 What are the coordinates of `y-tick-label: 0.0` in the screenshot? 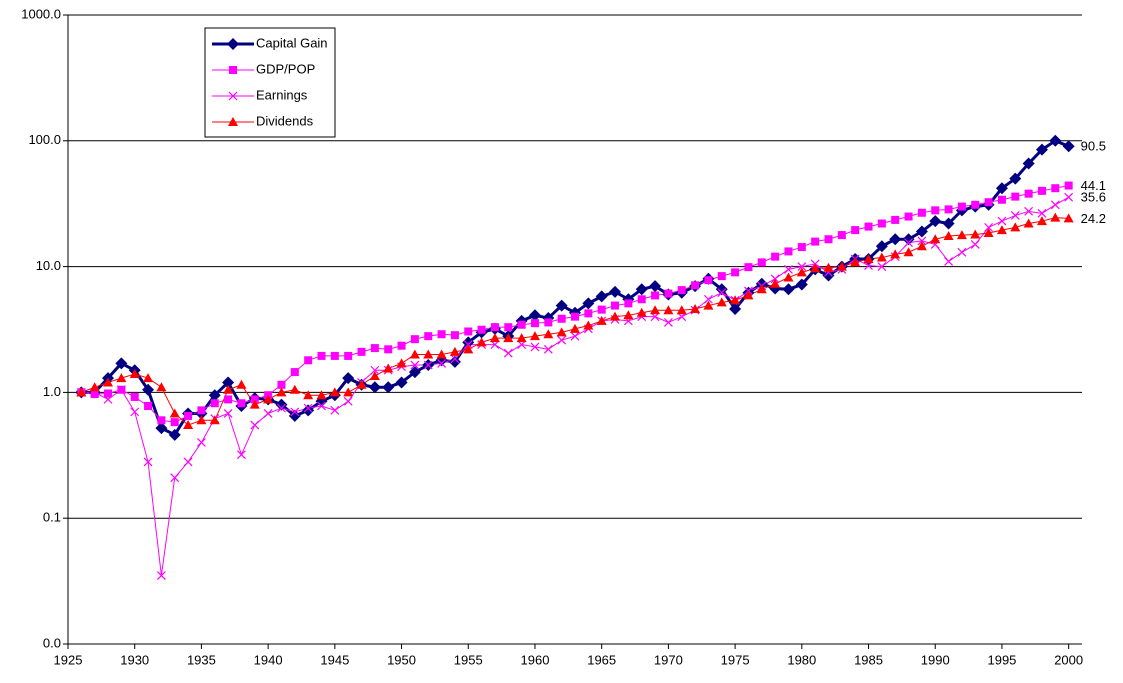 It's located at (52, 642).